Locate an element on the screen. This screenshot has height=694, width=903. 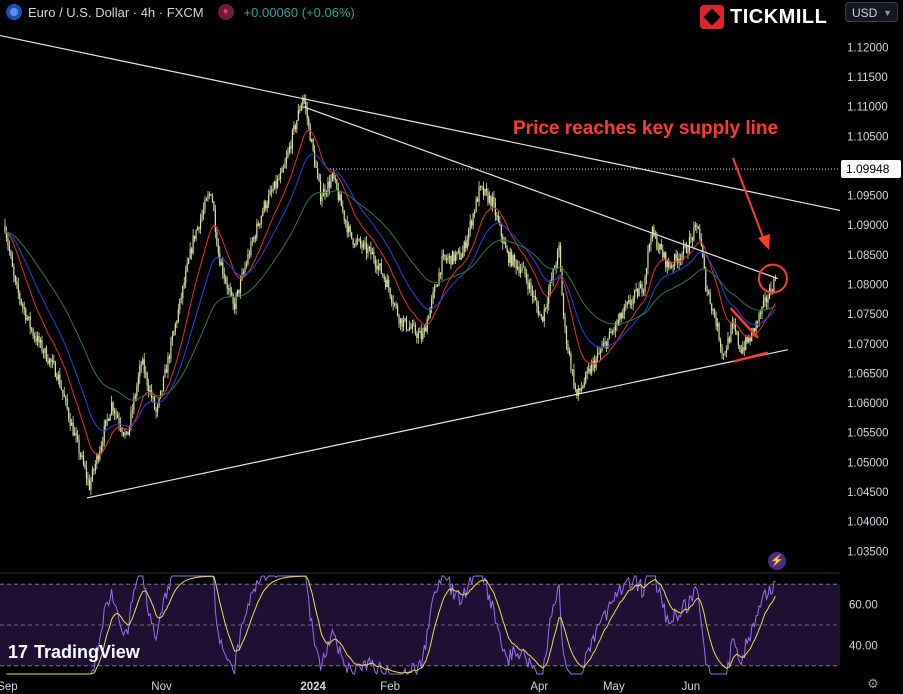
rsi-signal-line is located at coordinates (391, 625).